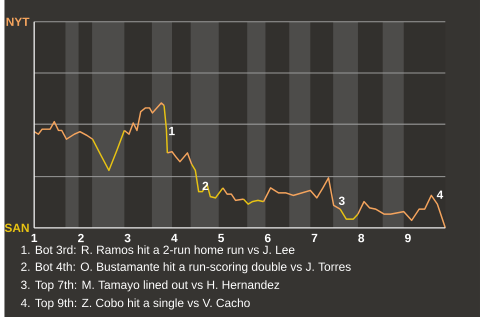  I want to click on x-tick-label: 7, so click(315, 238).